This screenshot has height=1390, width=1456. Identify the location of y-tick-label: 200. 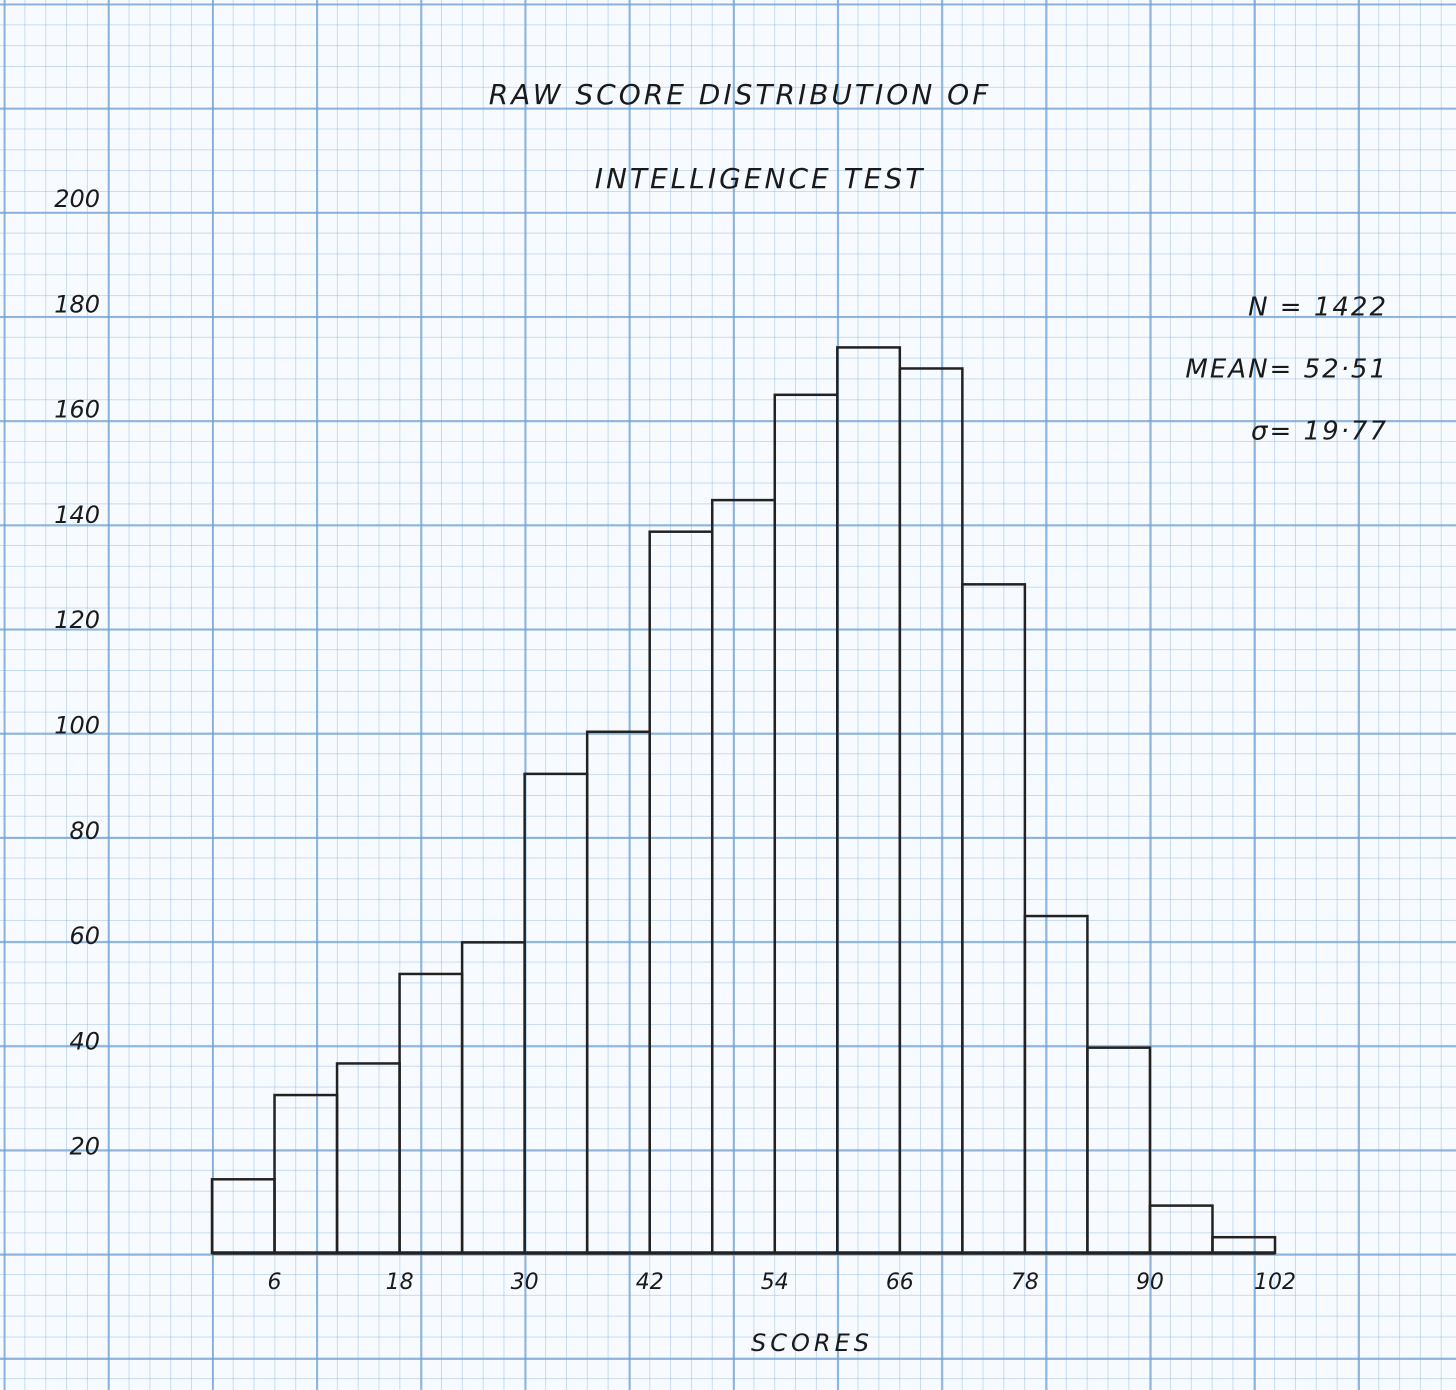
(77, 199).